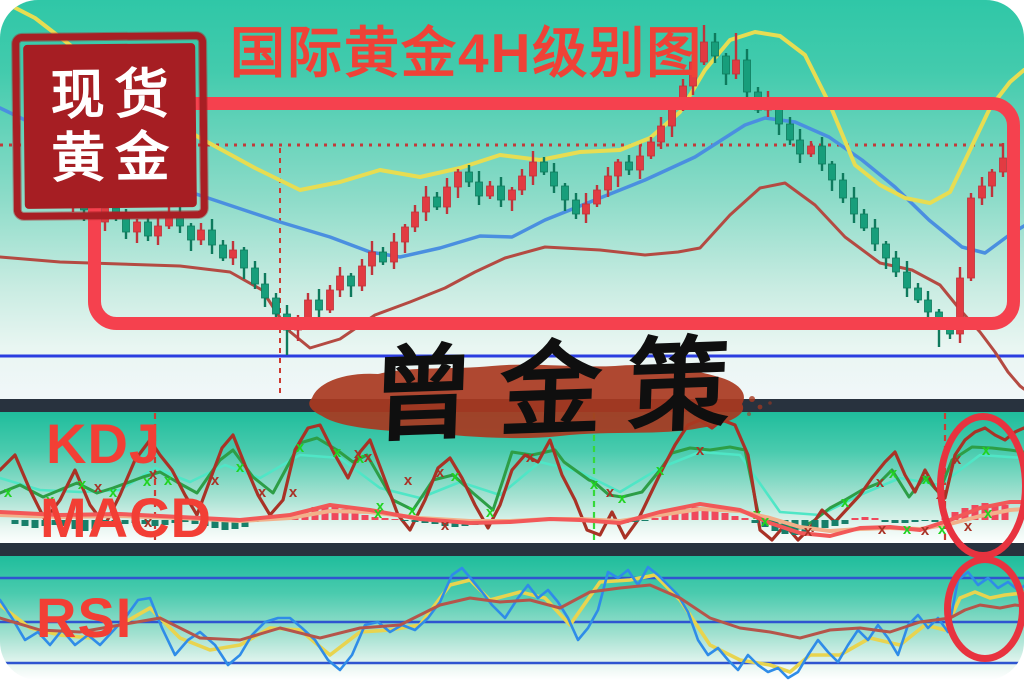 The width and height of the screenshot is (1024, 680). Describe the element at coordinates (467, 53) in the screenshot. I see `chart-title: 国际黄金4H级别图` at that location.